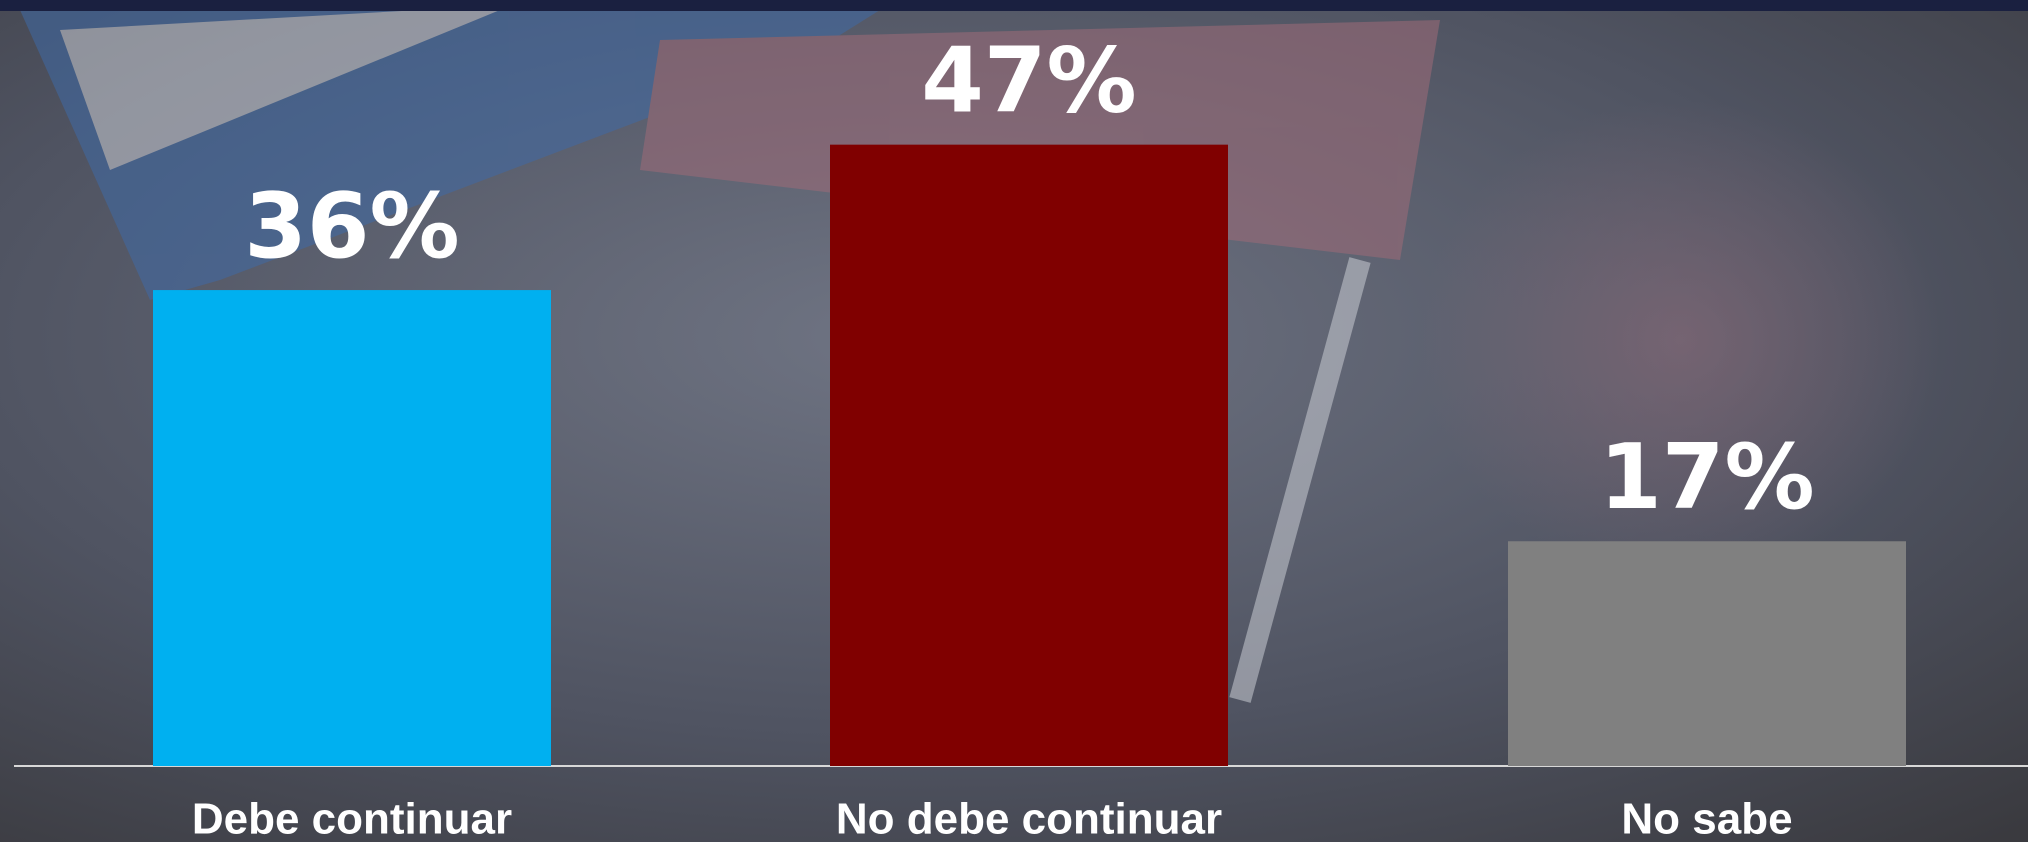 The width and height of the screenshot is (2028, 842). What do you see at coordinates (351, 226) in the screenshot?
I see `value-label: 36%` at bounding box center [351, 226].